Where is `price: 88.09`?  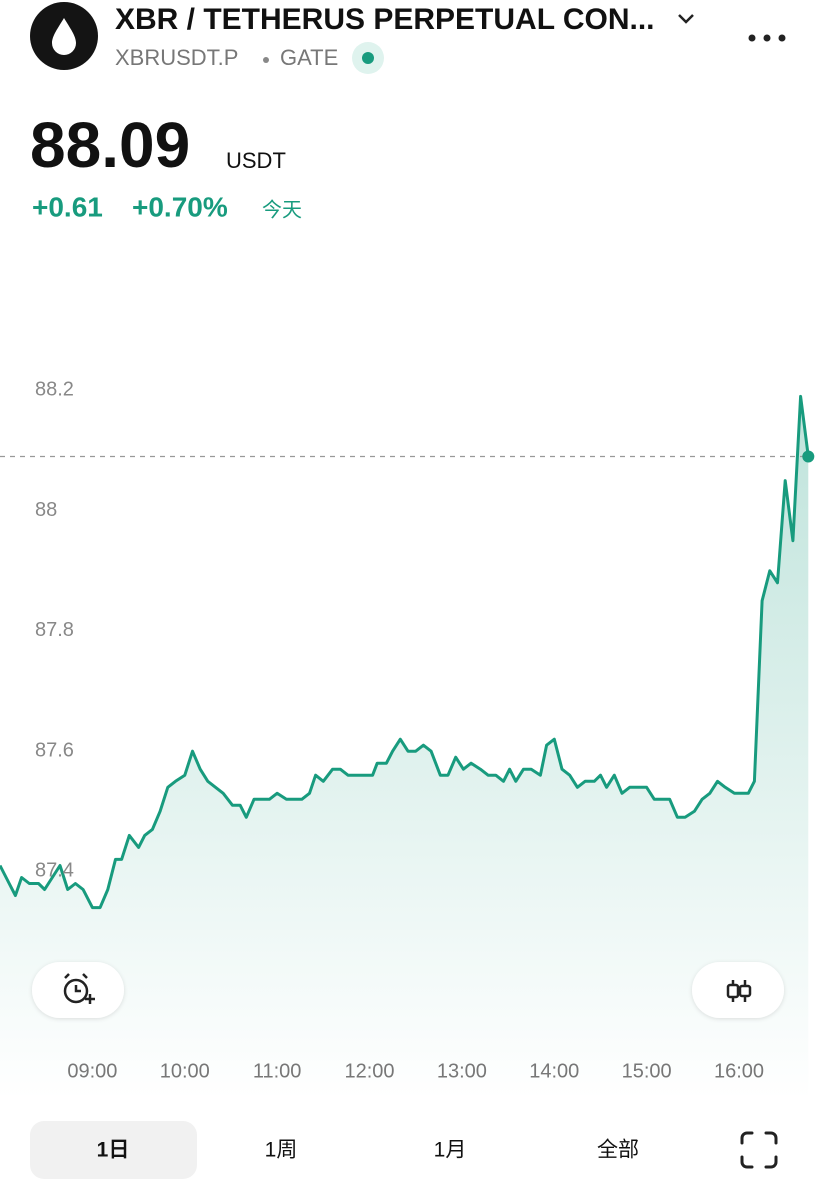 price: 88.09 is located at coordinates (110, 145).